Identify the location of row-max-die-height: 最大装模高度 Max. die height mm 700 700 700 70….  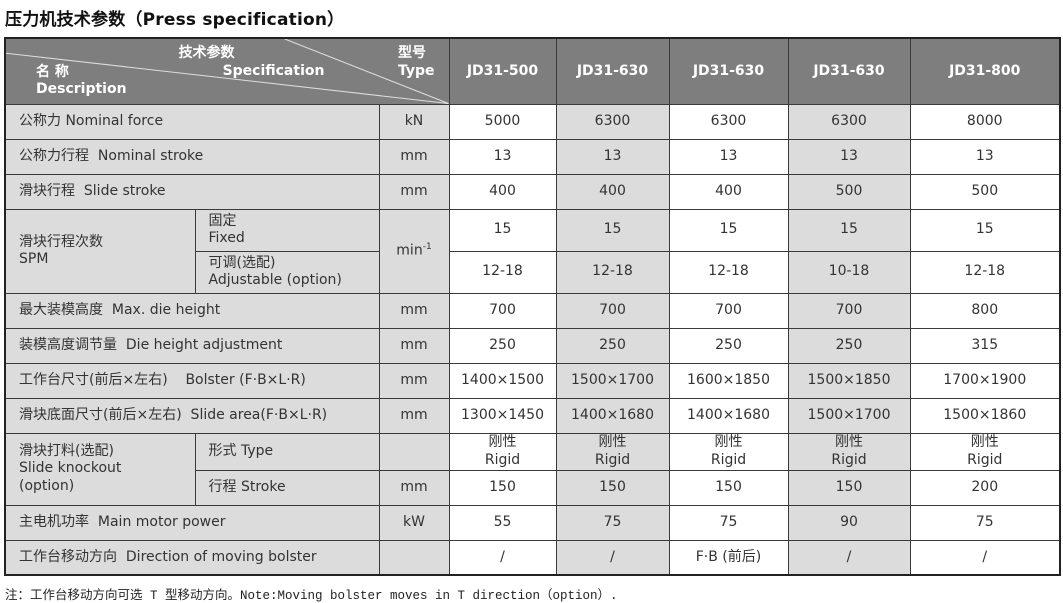
(532, 310).